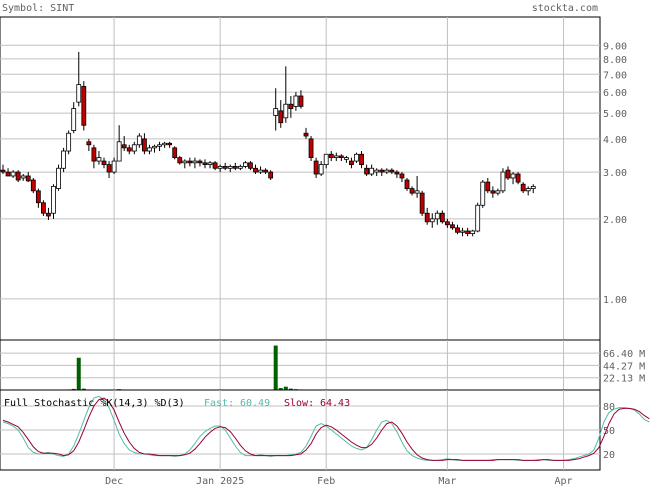  What do you see at coordinates (94, 403) in the screenshot?
I see `stochastic-title: Full Stochastic %K(14,3) %D(3)` at bounding box center [94, 403].